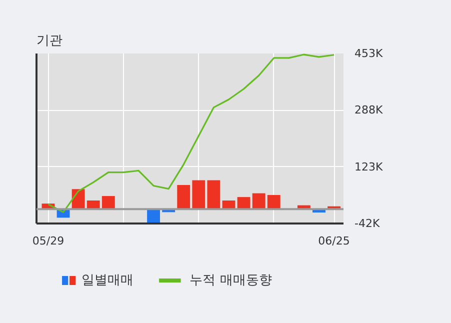 The image size is (451, 323). Describe the element at coordinates (369, 53) in the screenshot. I see `y-tick-label: 453K` at that location.